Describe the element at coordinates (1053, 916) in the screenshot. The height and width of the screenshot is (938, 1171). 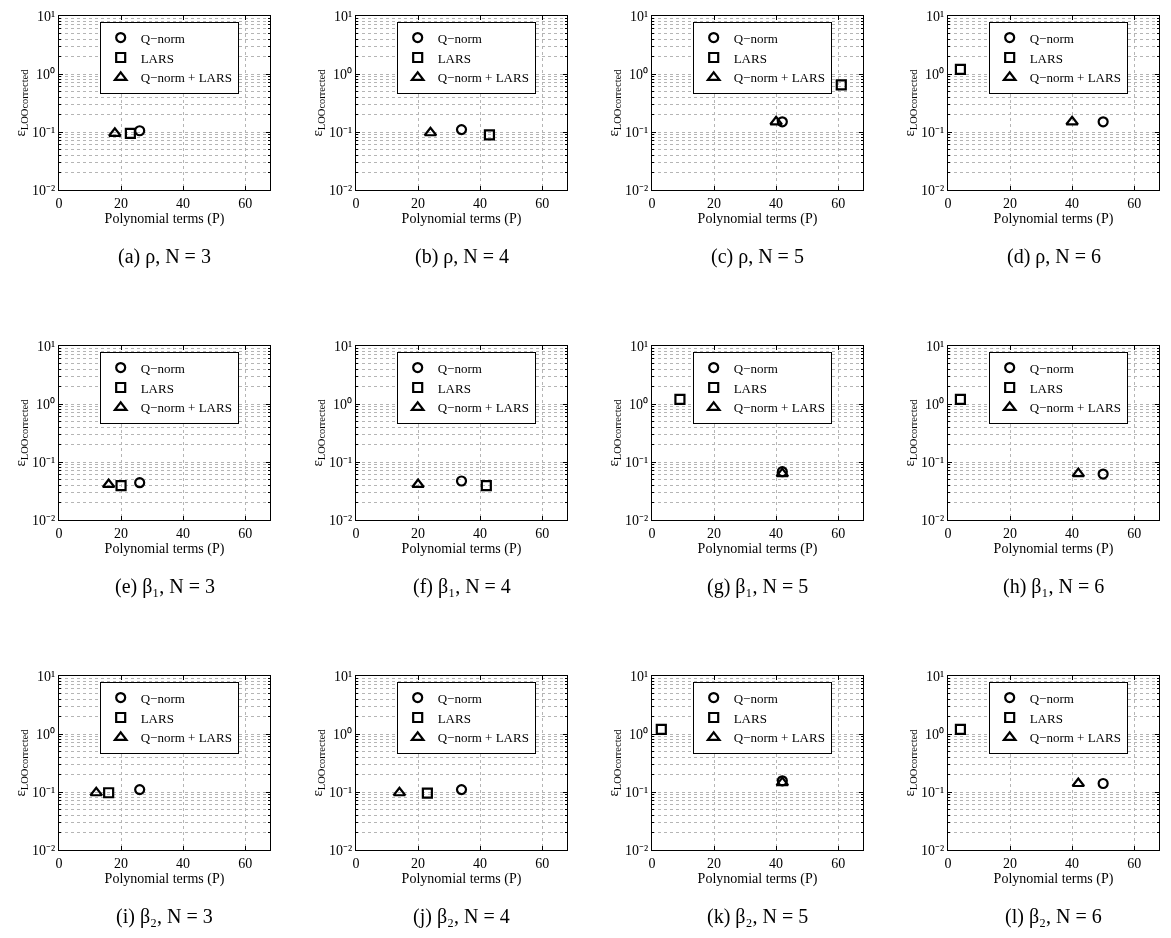
I see `text: (l) β₂, N = 6` at that location.